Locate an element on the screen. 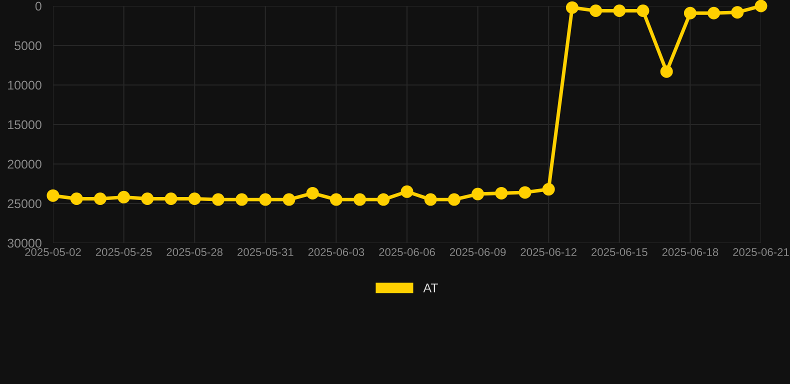 The width and height of the screenshot is (790, 384). x-tick-label: 2025-06-12 is located at coordinates (548, 252).